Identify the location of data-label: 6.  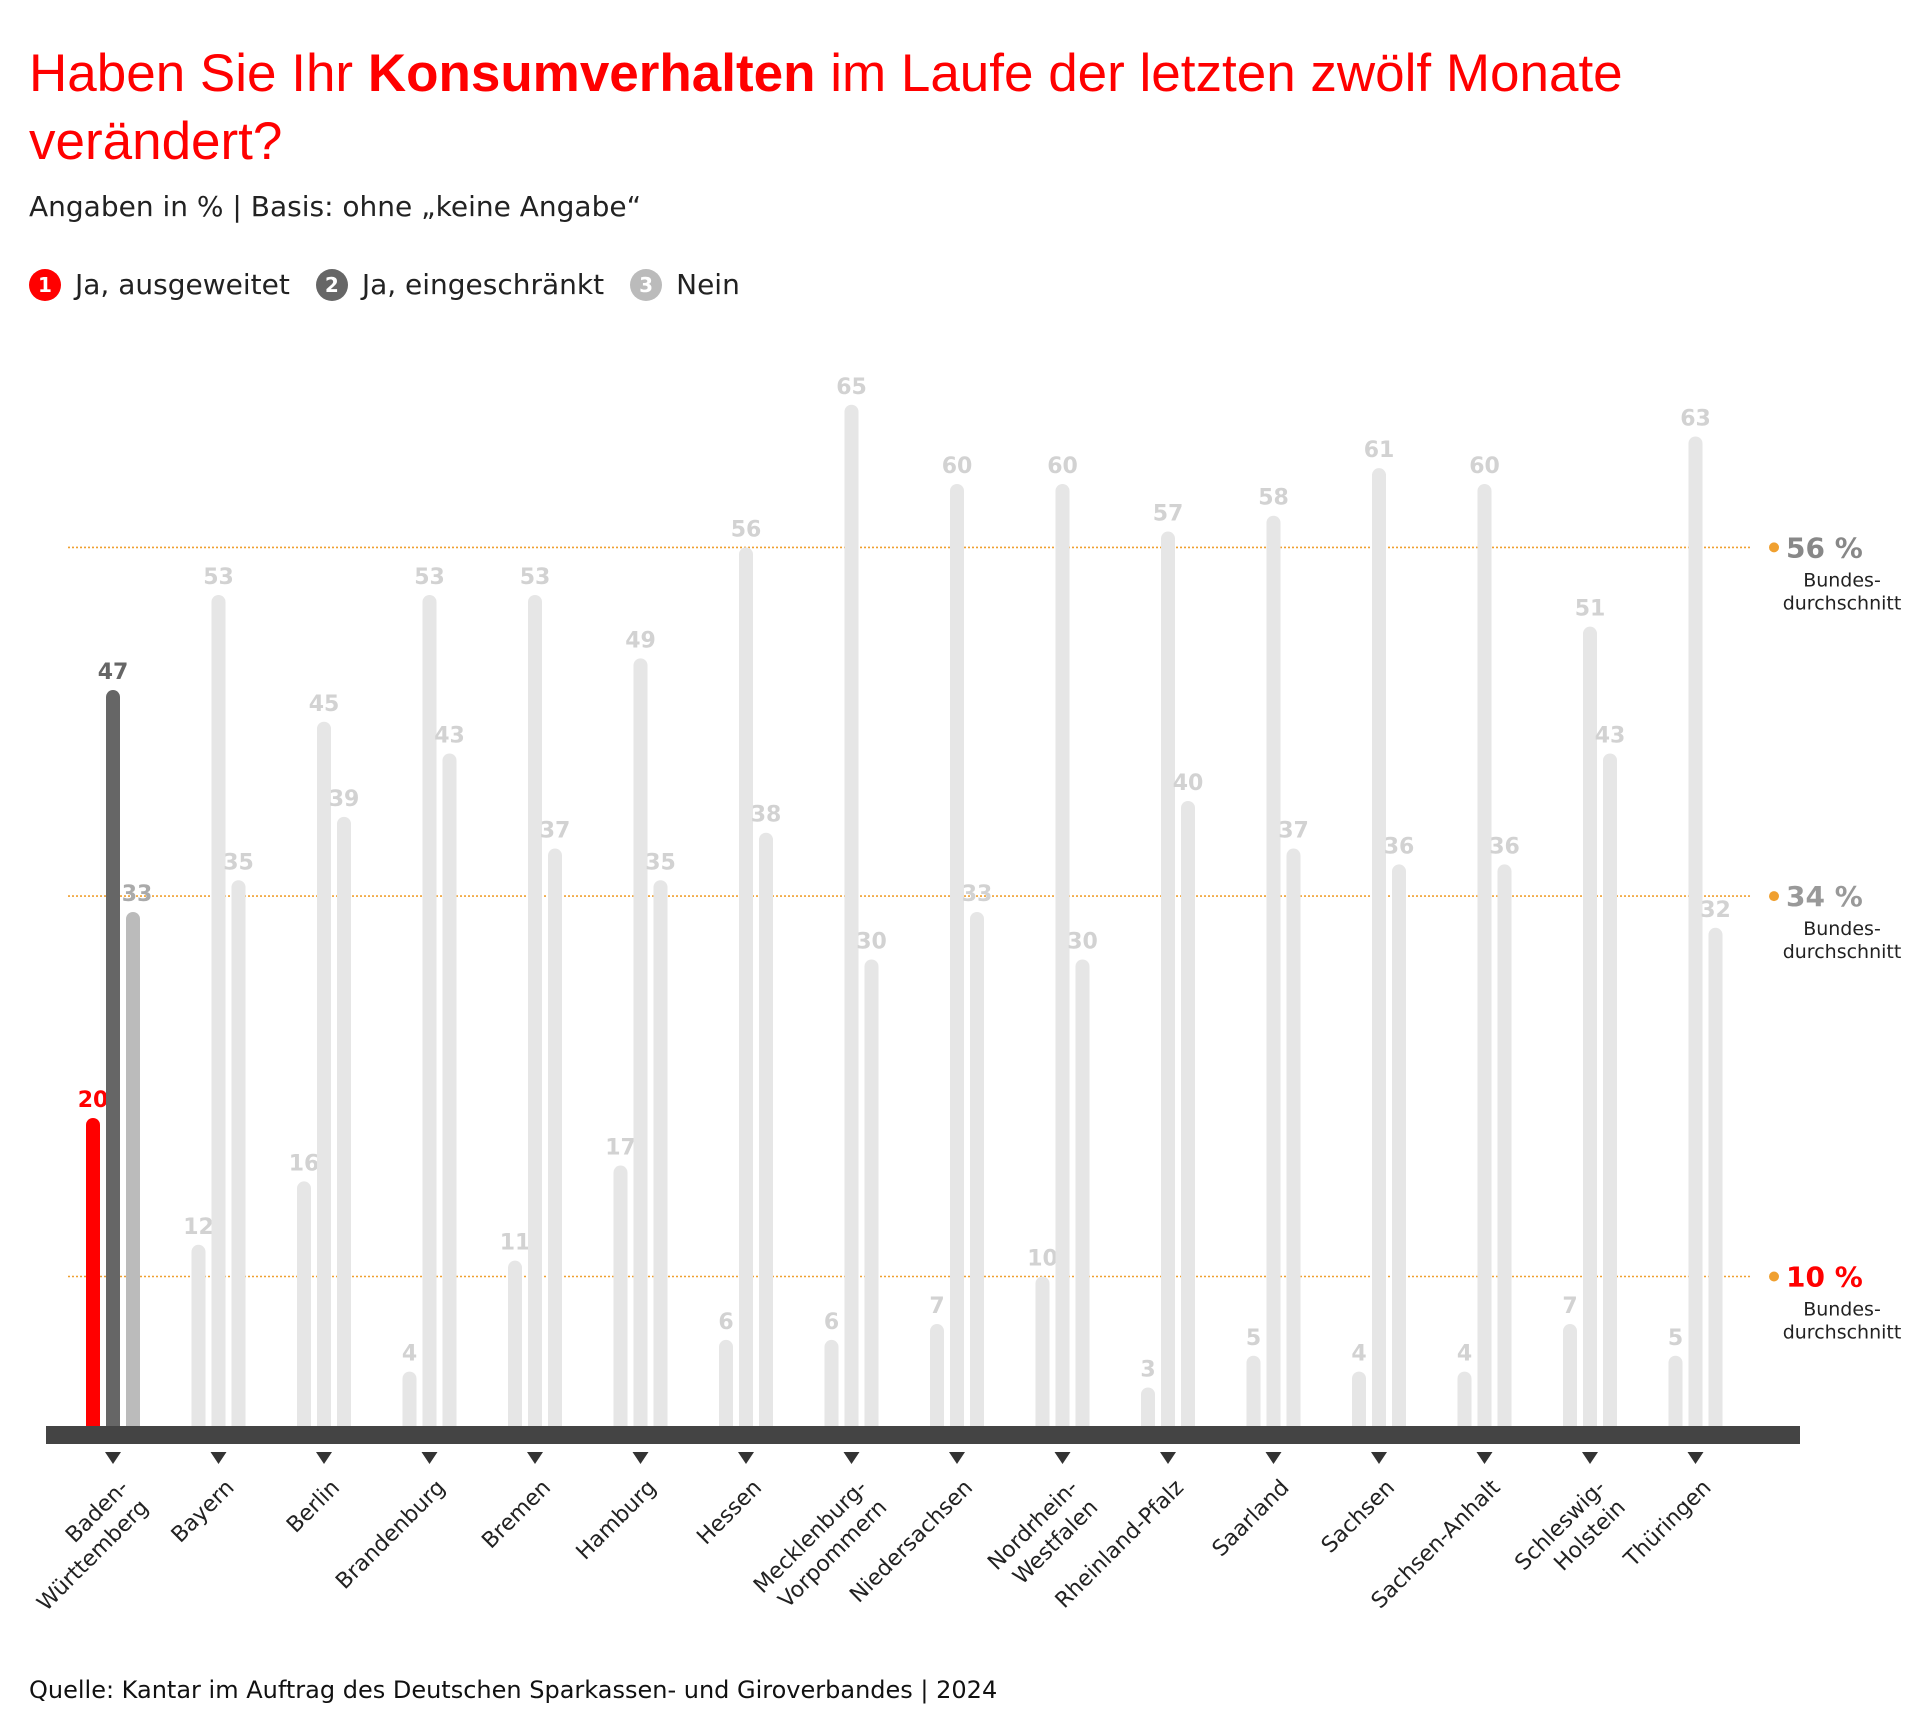
(725, 1322).